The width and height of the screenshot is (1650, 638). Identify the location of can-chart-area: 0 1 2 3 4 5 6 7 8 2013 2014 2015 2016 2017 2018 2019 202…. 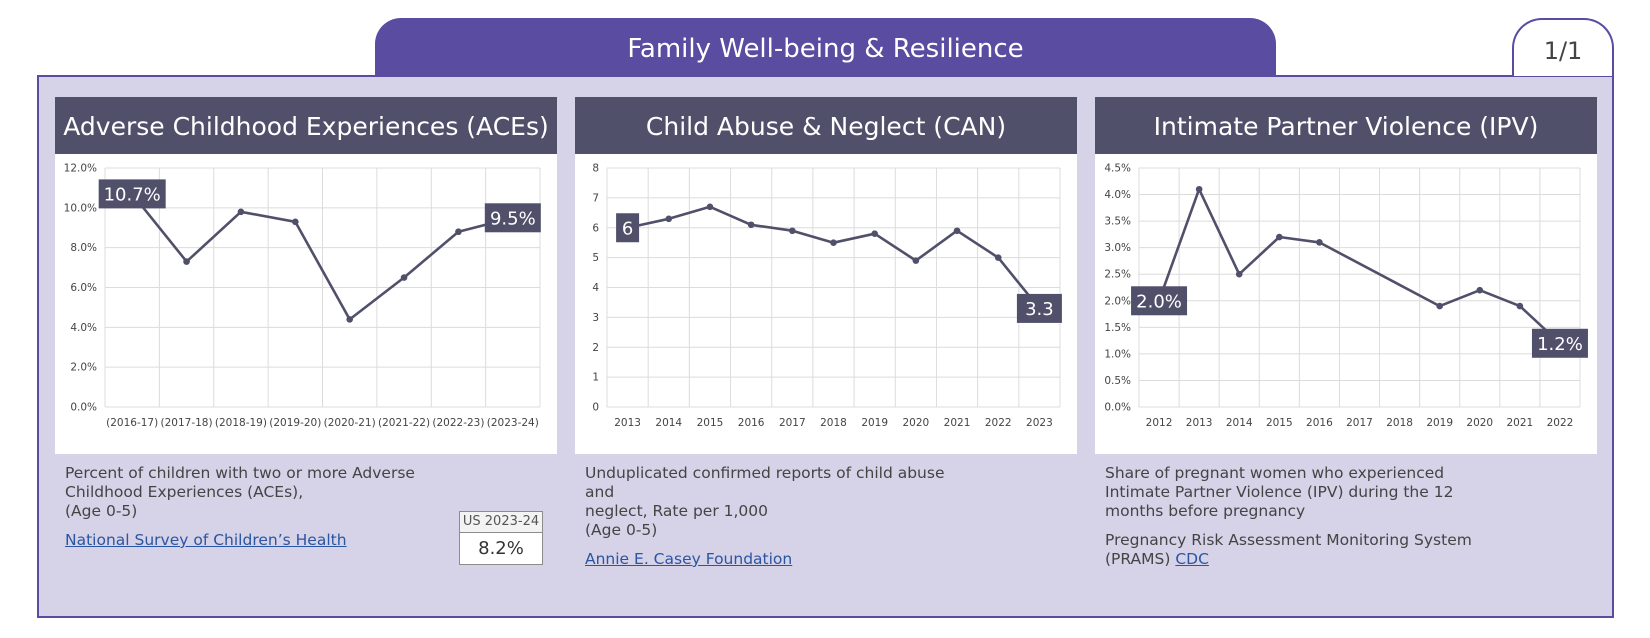
(826, 304).